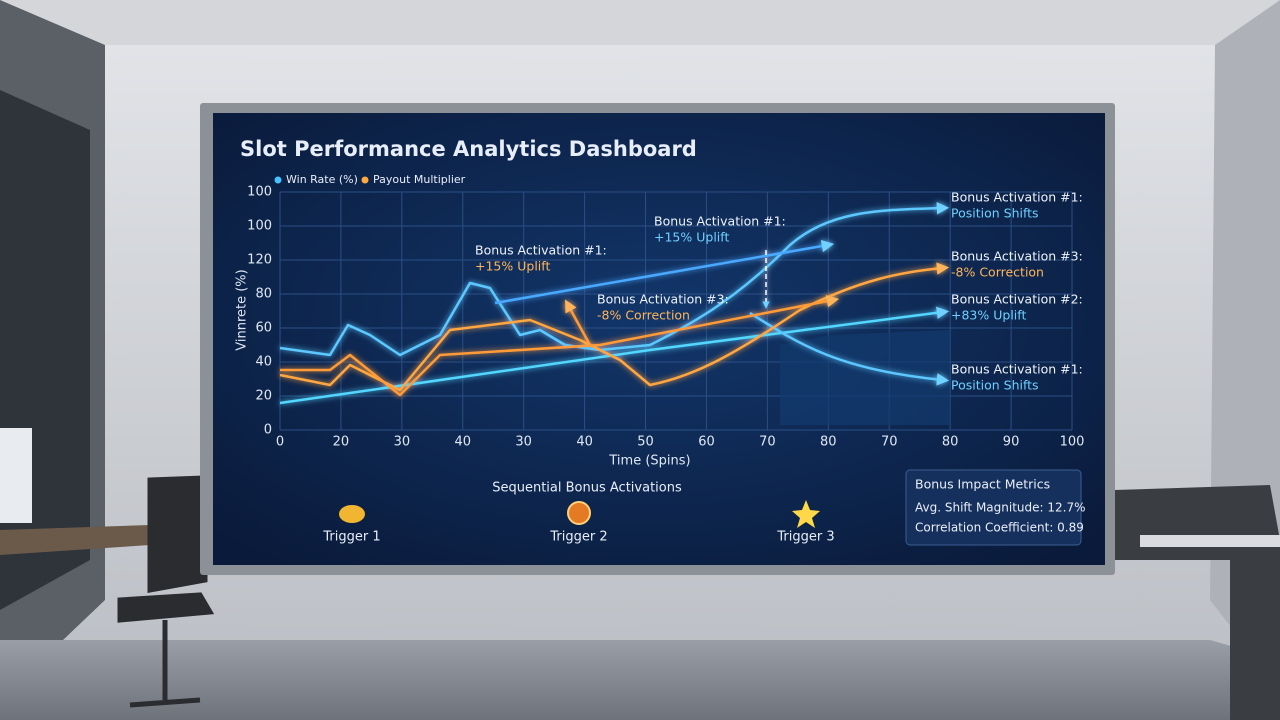 The image size is (1280, 720). Describe the element at coordinates (806, 514) in the screenshot. I see `star-icon` at that location.